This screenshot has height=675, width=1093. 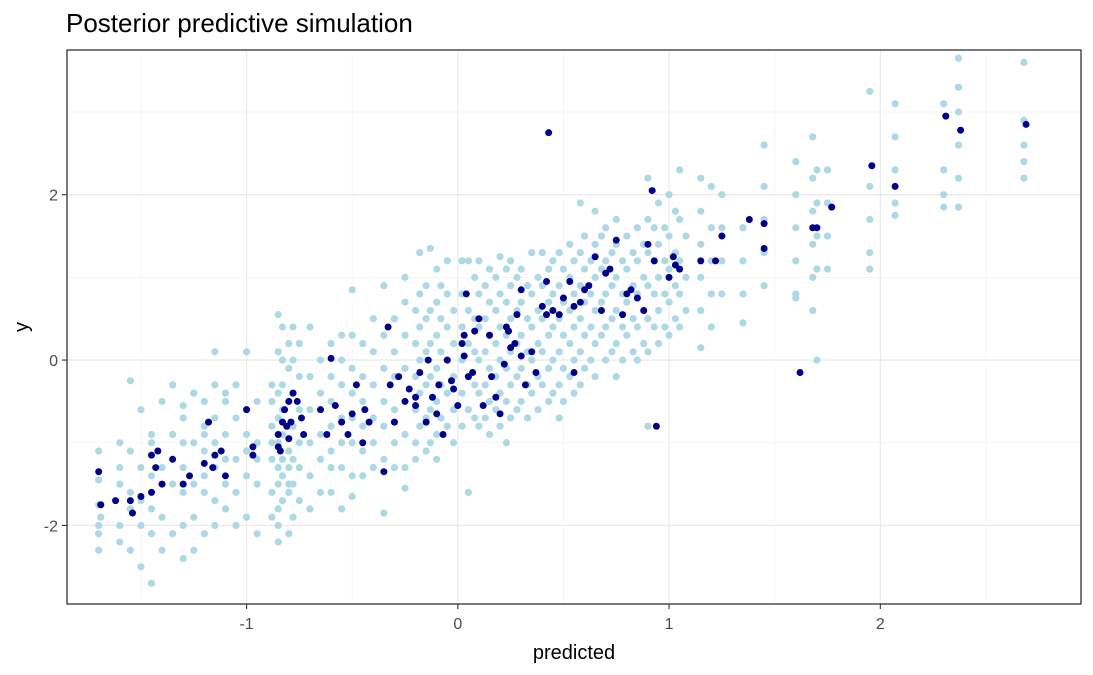 I want to click on y-tick-label: 2, so click(x=53, y=196).